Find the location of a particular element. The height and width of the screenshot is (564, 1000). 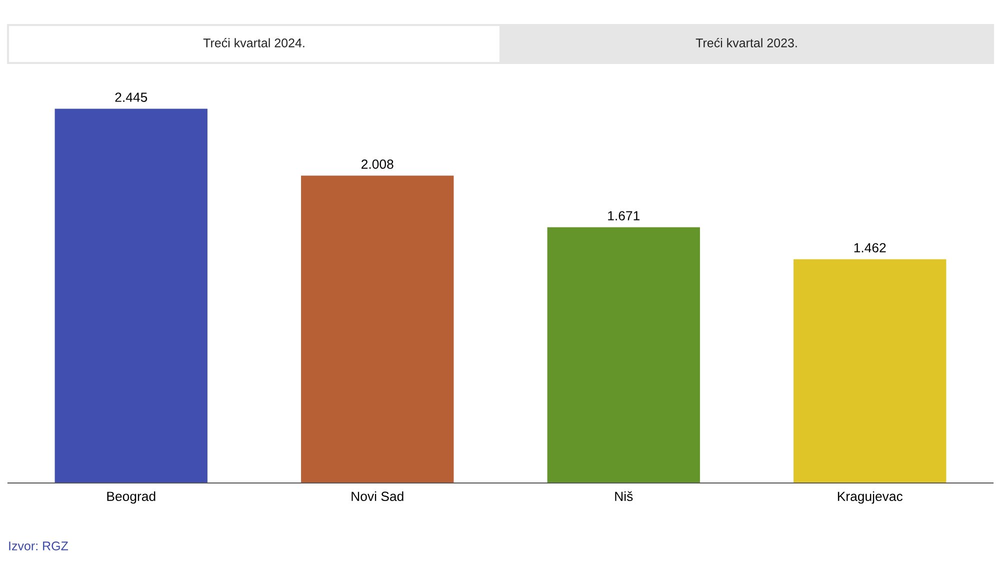

x-tick-label: Beograd is located at coordinates (131, 497).